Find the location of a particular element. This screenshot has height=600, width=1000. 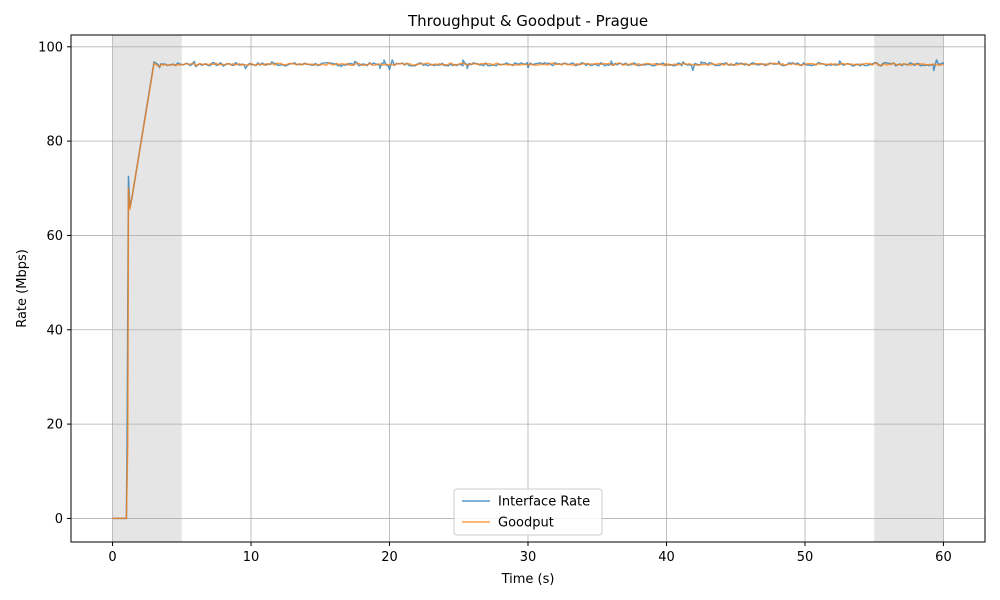

y-tick-label: 0 is located at coordinates (59, 519).